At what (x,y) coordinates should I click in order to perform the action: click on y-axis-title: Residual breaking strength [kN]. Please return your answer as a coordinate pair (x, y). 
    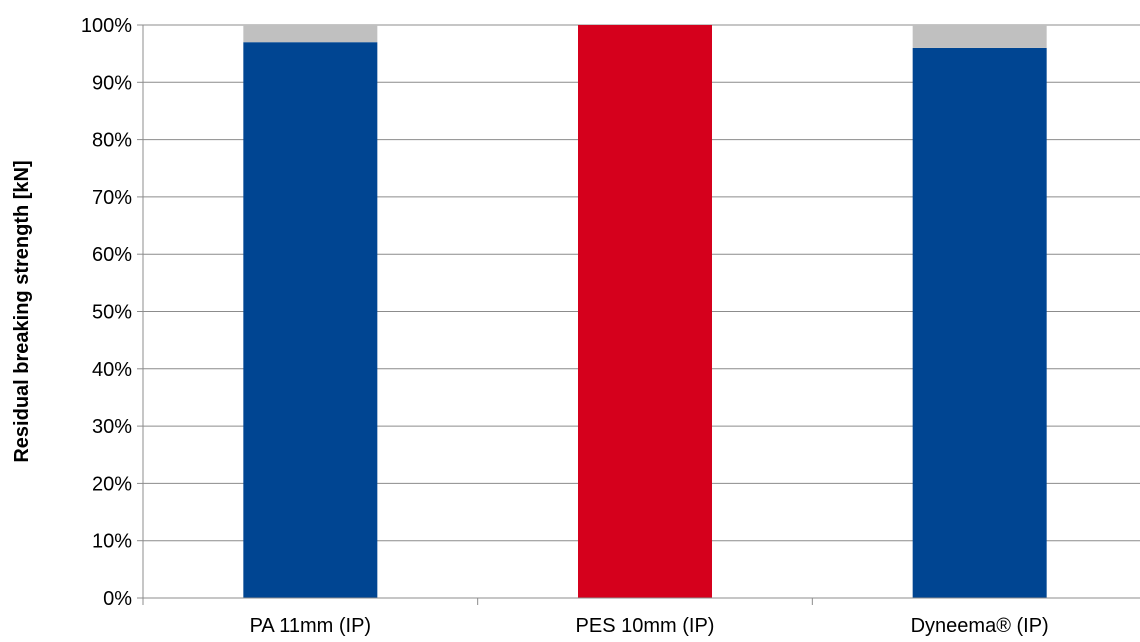
    Looking at the image, I should click on (22, 311).